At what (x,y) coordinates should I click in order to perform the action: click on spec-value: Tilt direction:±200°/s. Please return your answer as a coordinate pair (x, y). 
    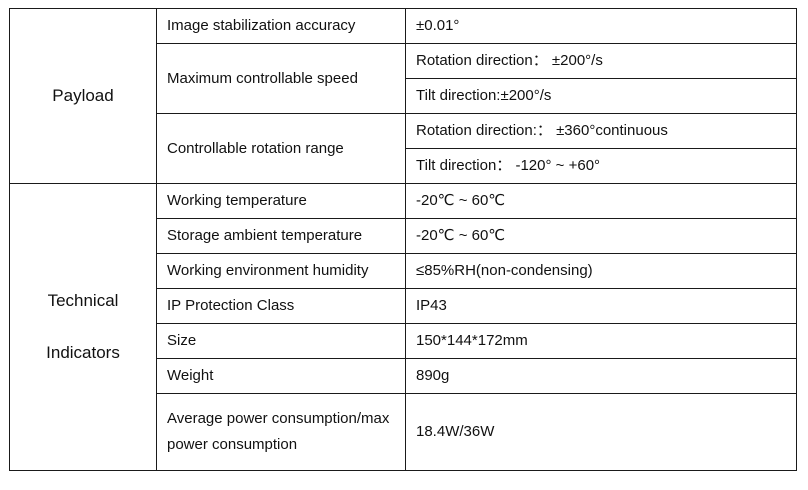
    Looking at the image, I should click on (601, 96).